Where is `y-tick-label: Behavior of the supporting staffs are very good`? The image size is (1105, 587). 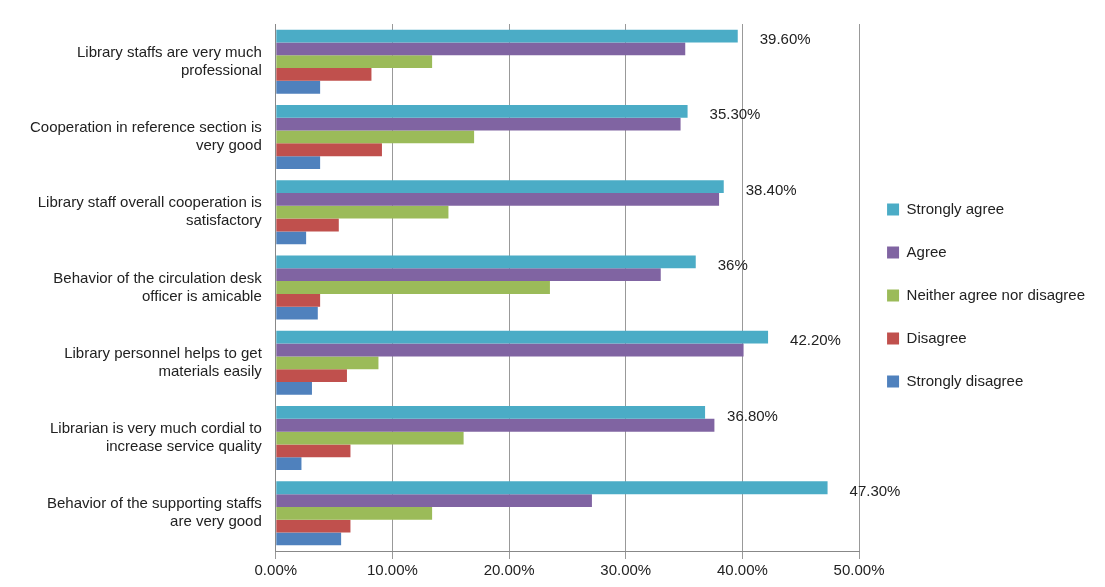 y-tick-label: Behavior of the supporting staffs are very good is located at coordinates (154, 512).